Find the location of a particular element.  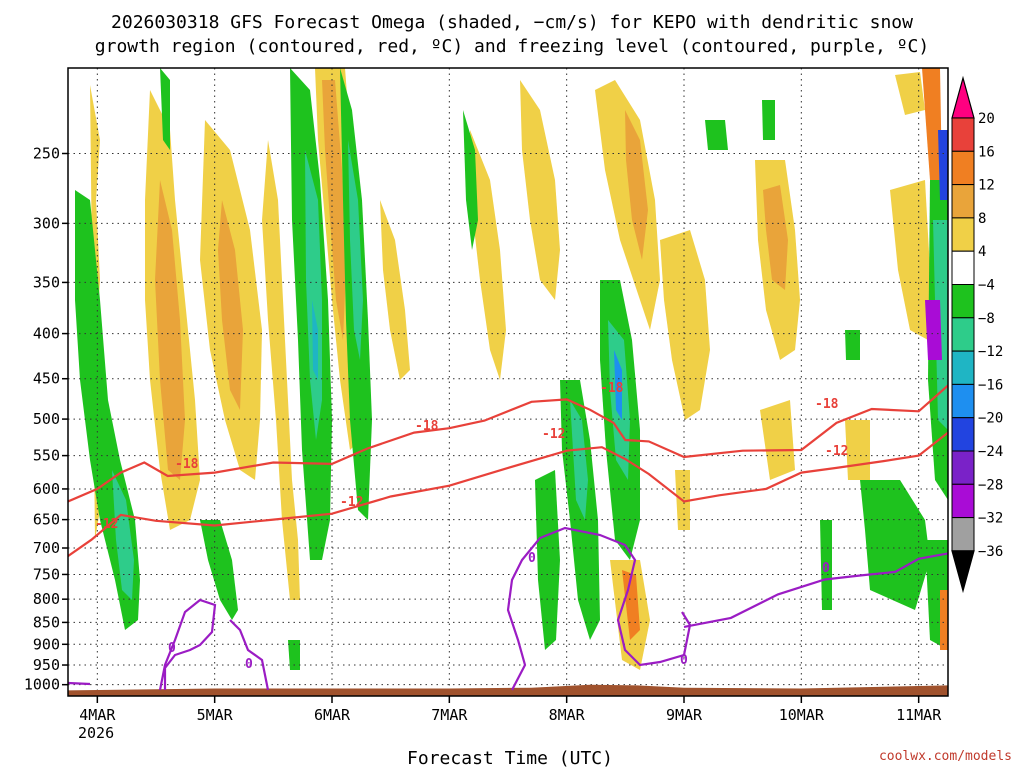

credit-text: coolwx.com/models is located at coordinates (945, 756).